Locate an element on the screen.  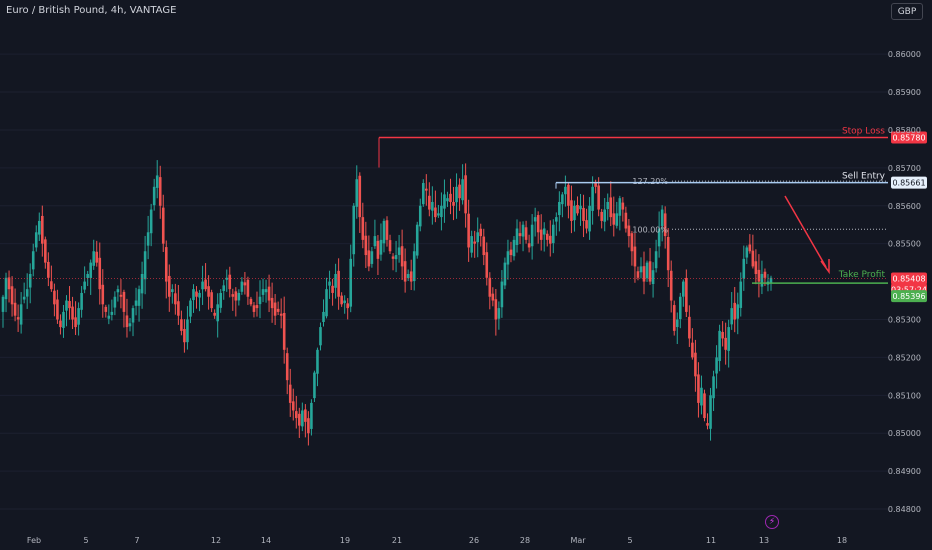
y-tick-label: 0.85900 is located at coordinates (904, 92).